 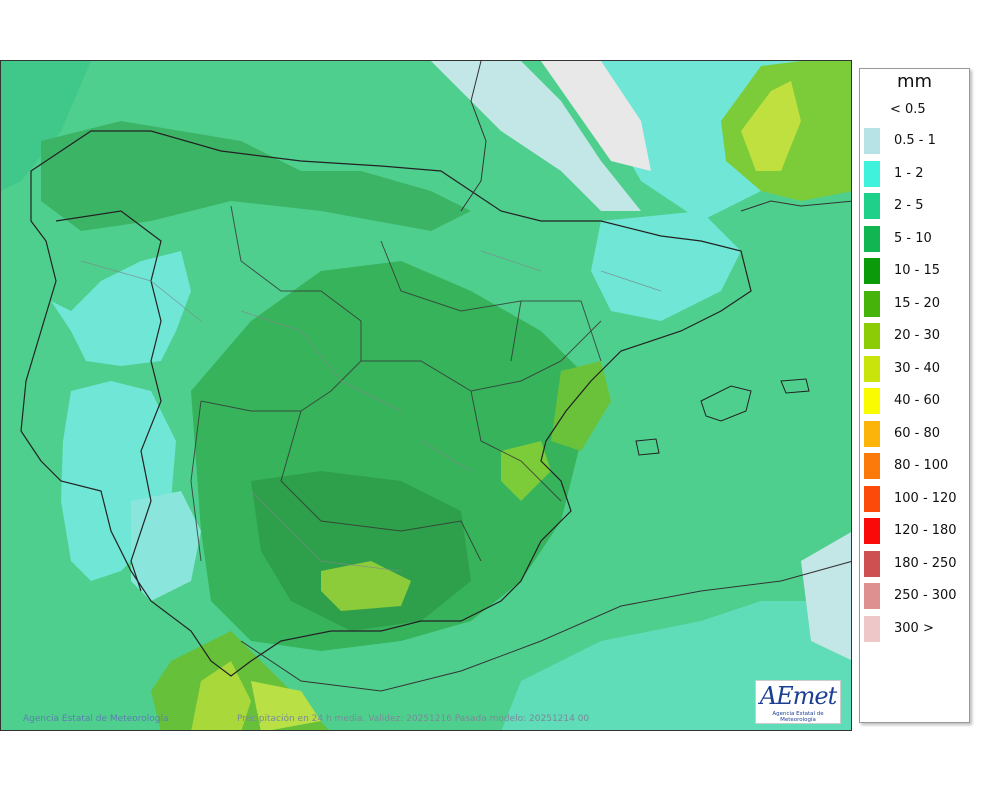 I want to click on logo-subtitle: Agencia Estatal de Meteorología, so click(x=798, y=717).